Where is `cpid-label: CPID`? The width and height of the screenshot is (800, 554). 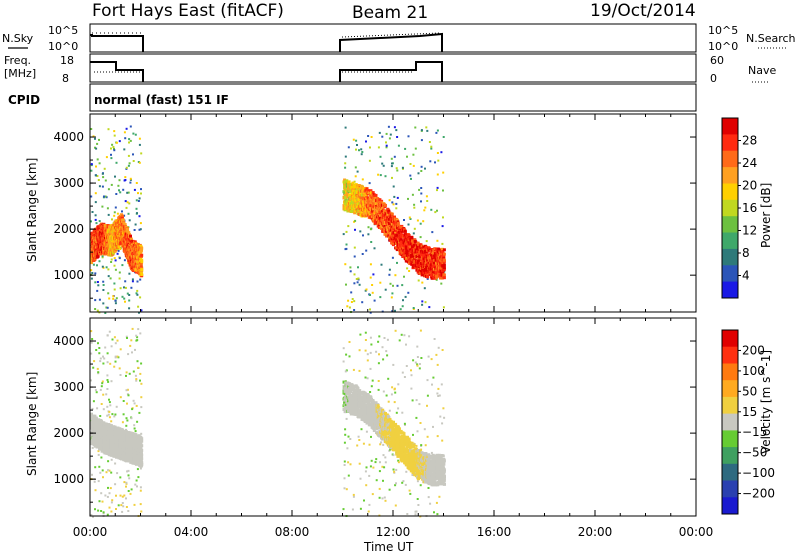
cpid-label: CPID is located at coordinates (24, 100).